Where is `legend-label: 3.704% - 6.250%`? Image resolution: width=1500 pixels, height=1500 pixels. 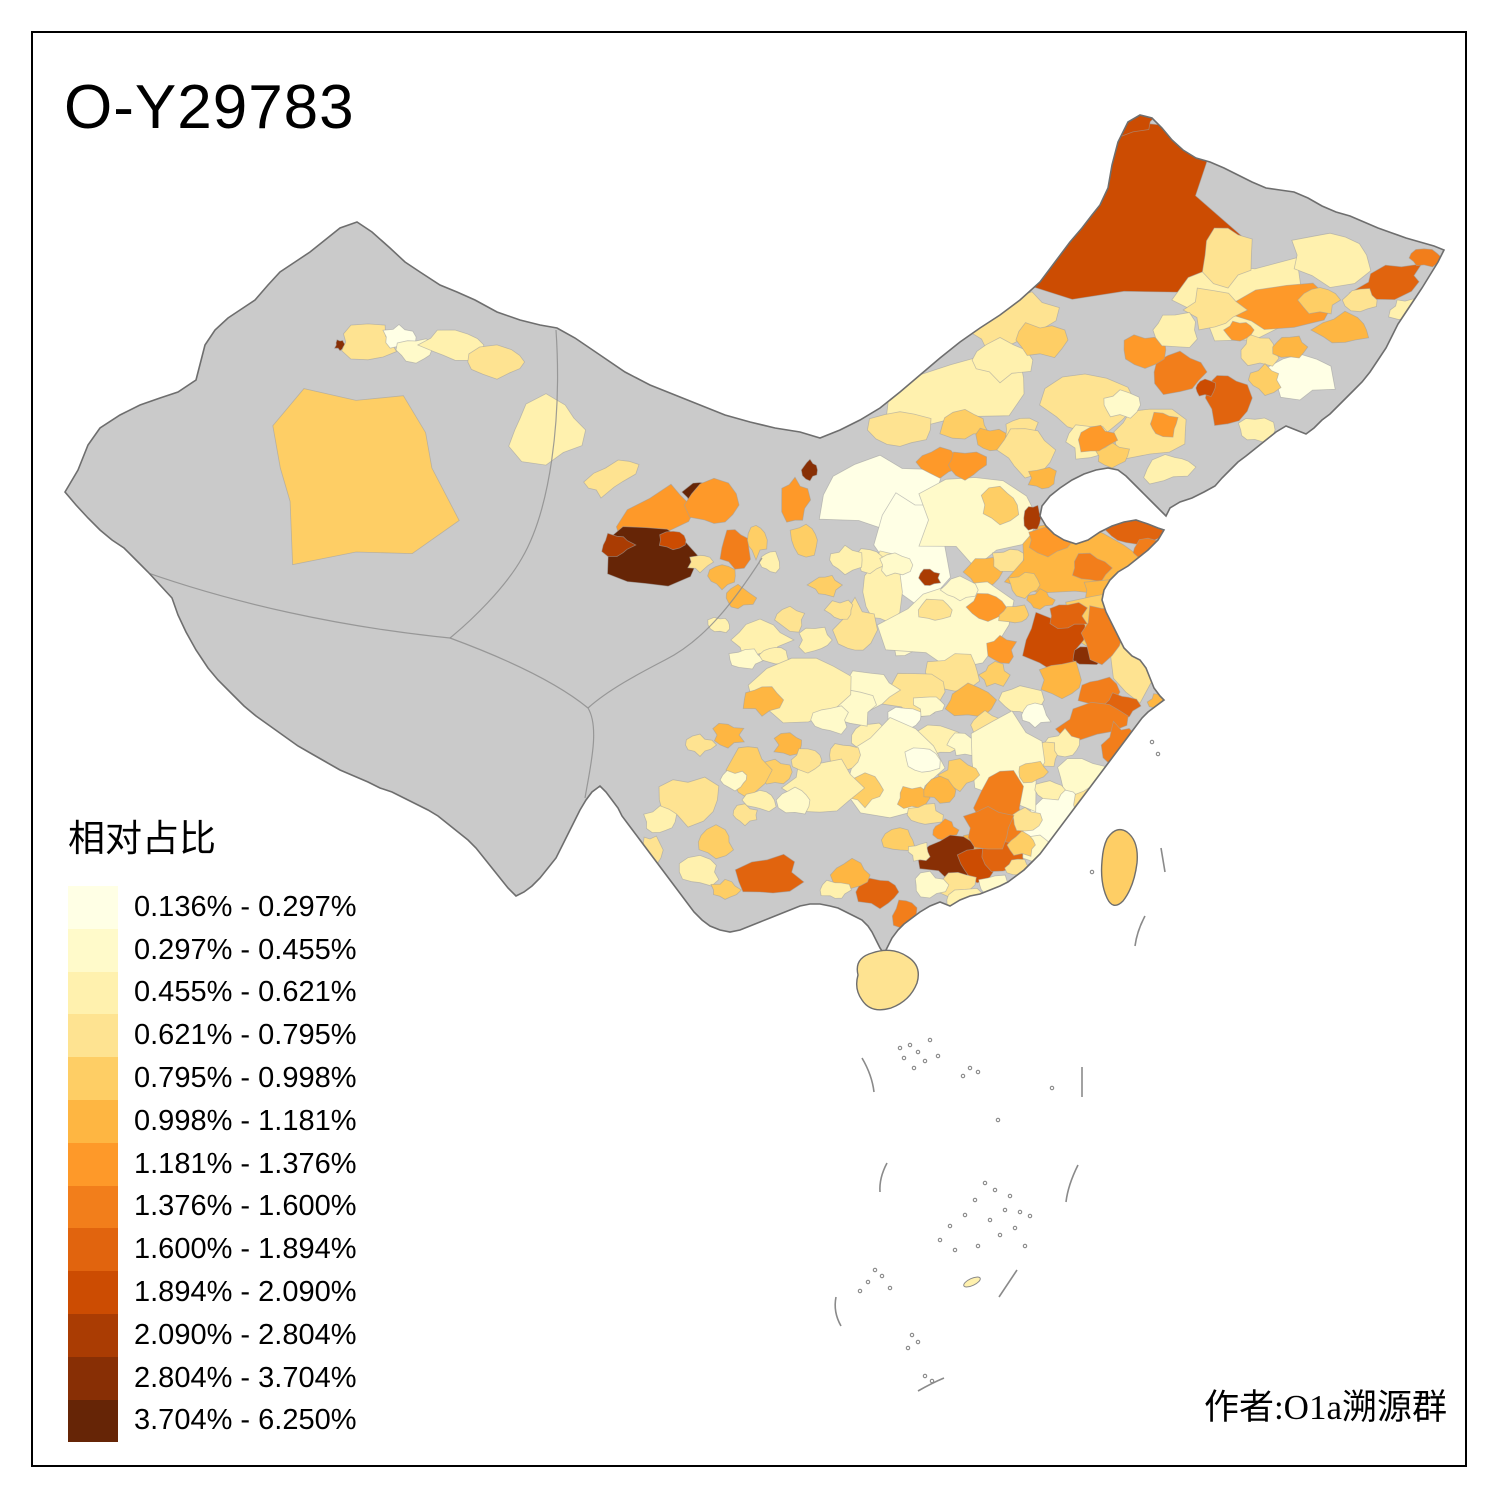 legend-label: 3.704% - 6.250% is located at coordinates (245, 1420).